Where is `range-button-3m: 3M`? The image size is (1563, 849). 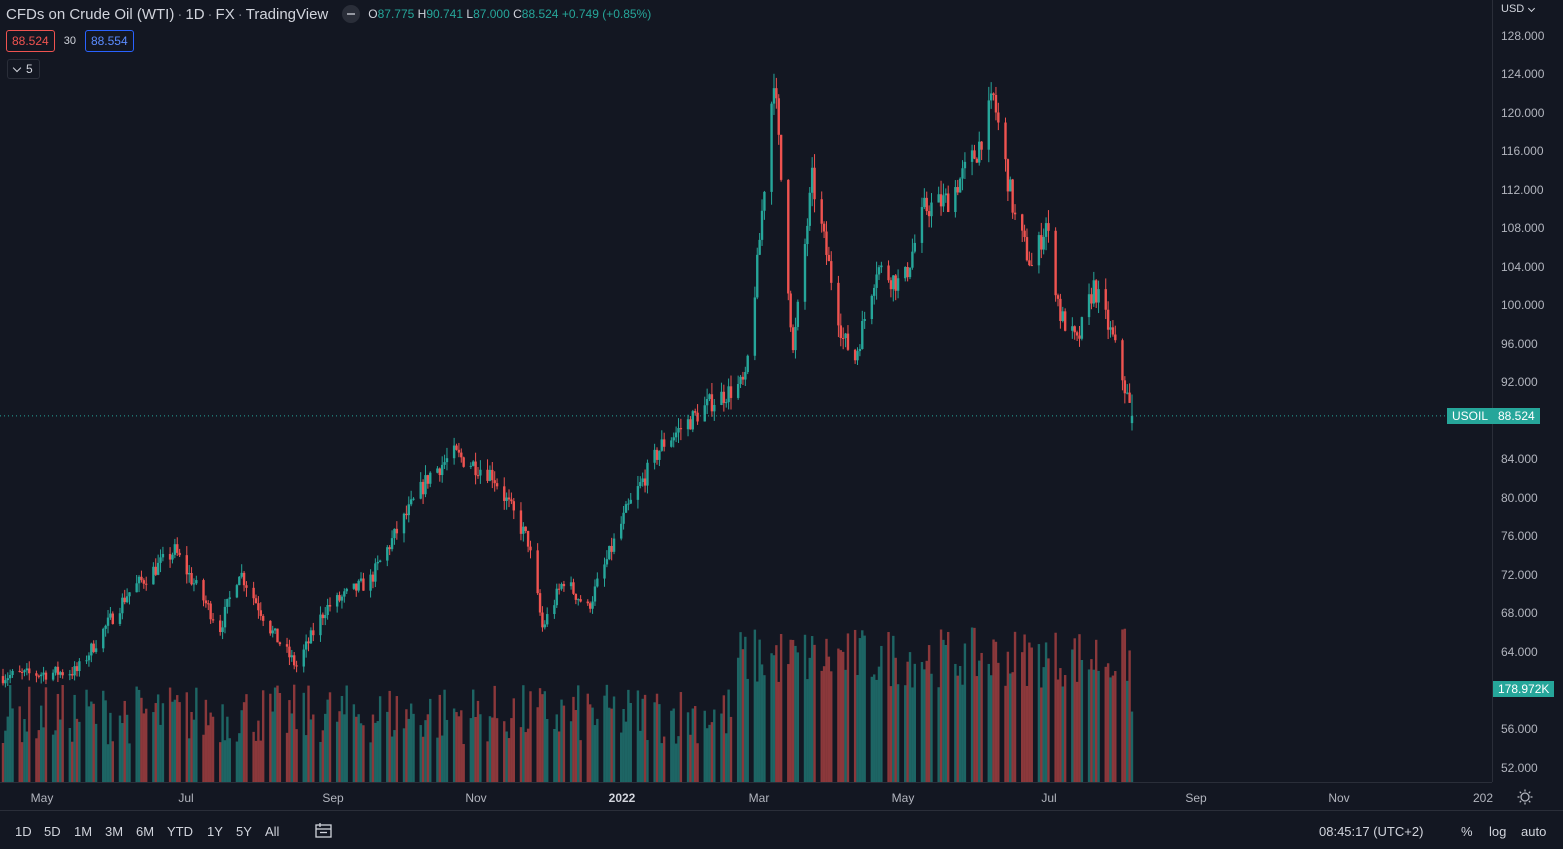 range-button-3m: 3M is located at coordinates (114, 831).